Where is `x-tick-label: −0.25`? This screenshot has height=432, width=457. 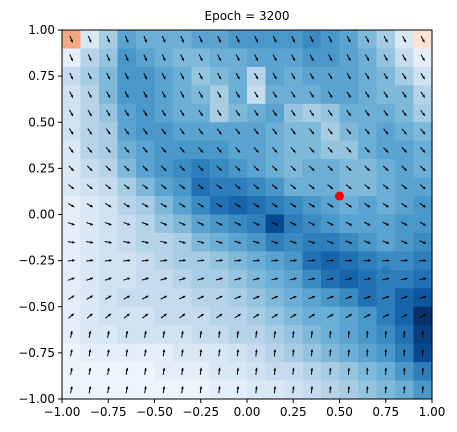
x-tick-label: −0.25 is located at coordinates (200, 412).